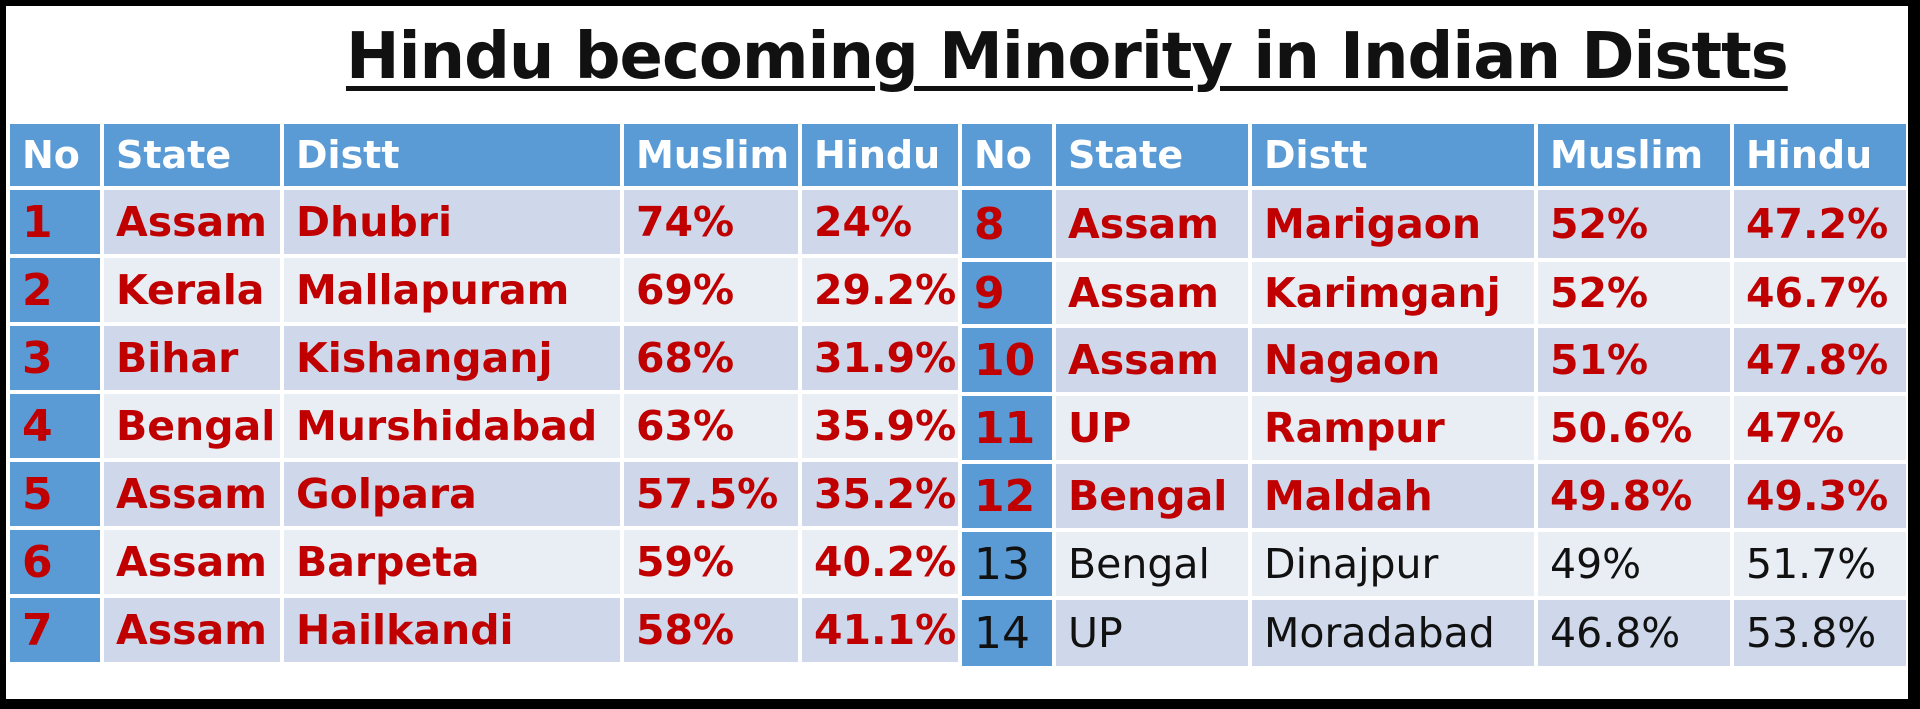 The width and height of the screenshot is (1920, 709). I want to click on cell-distt: Maldah, so click(1394, 497).